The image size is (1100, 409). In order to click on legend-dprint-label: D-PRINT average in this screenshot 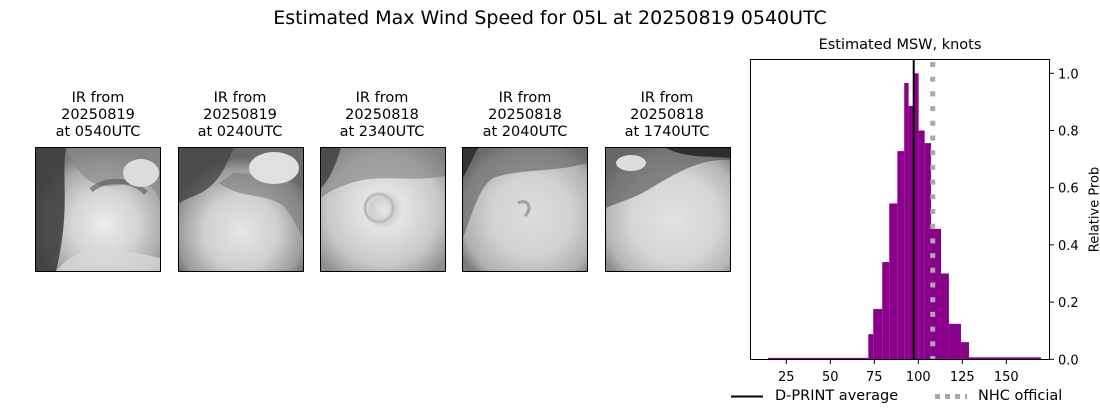, I will do `click(837, 396)`.